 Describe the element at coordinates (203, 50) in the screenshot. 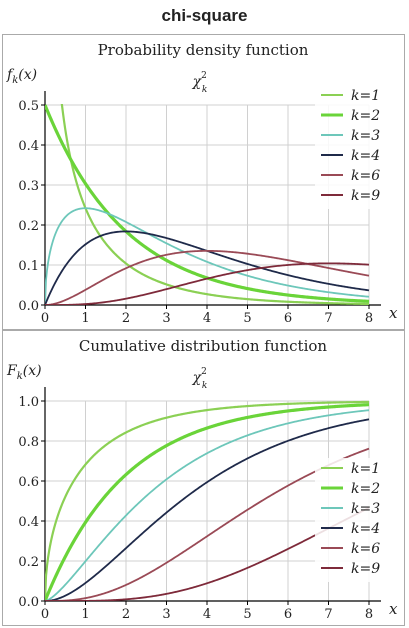

I see `chart-title: Probability density function` at that location.